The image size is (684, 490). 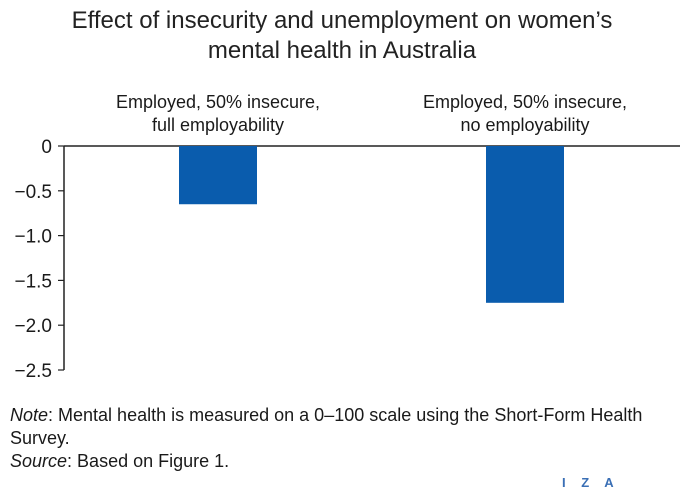 I want to click on y-tick-label: −1.5, so click(x=33, y=281).